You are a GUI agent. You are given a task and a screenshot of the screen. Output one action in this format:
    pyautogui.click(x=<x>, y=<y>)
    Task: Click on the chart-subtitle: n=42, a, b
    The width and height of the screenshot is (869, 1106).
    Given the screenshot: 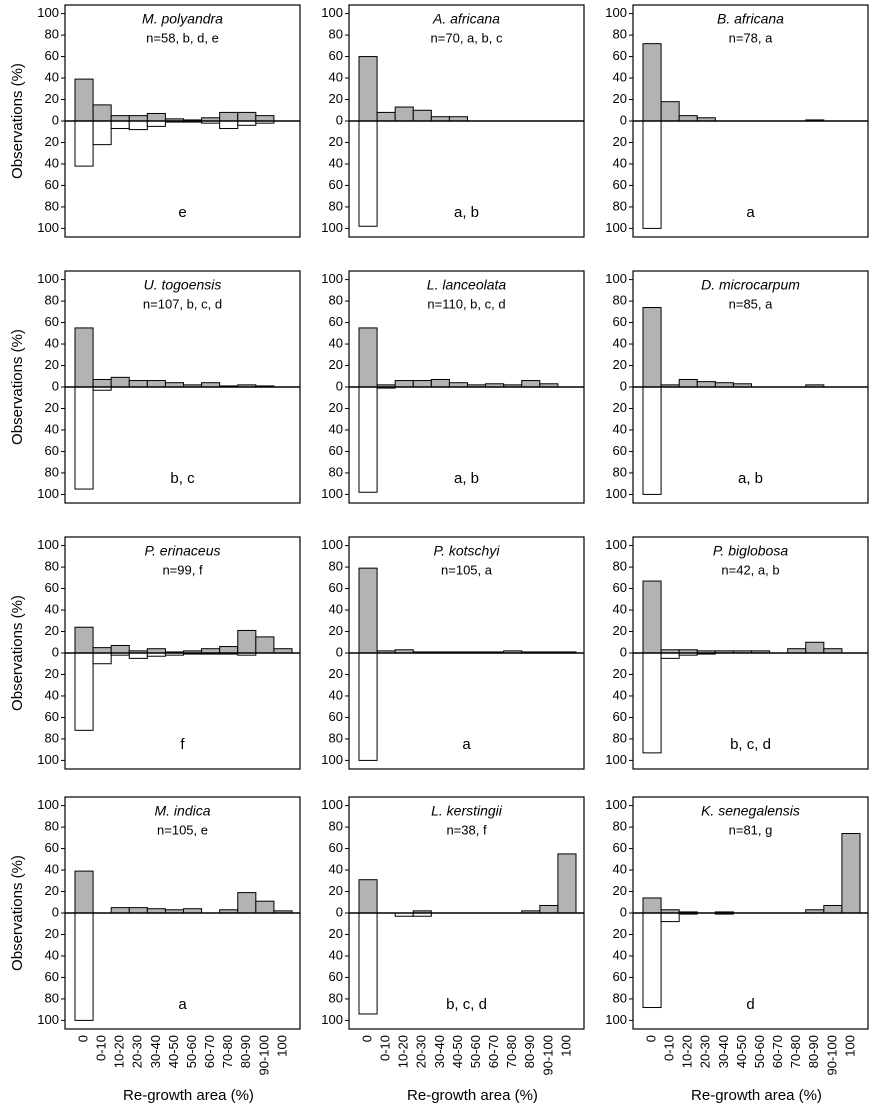 What is the action you would take?
    pyautogui.click(x=750, y=569)
    